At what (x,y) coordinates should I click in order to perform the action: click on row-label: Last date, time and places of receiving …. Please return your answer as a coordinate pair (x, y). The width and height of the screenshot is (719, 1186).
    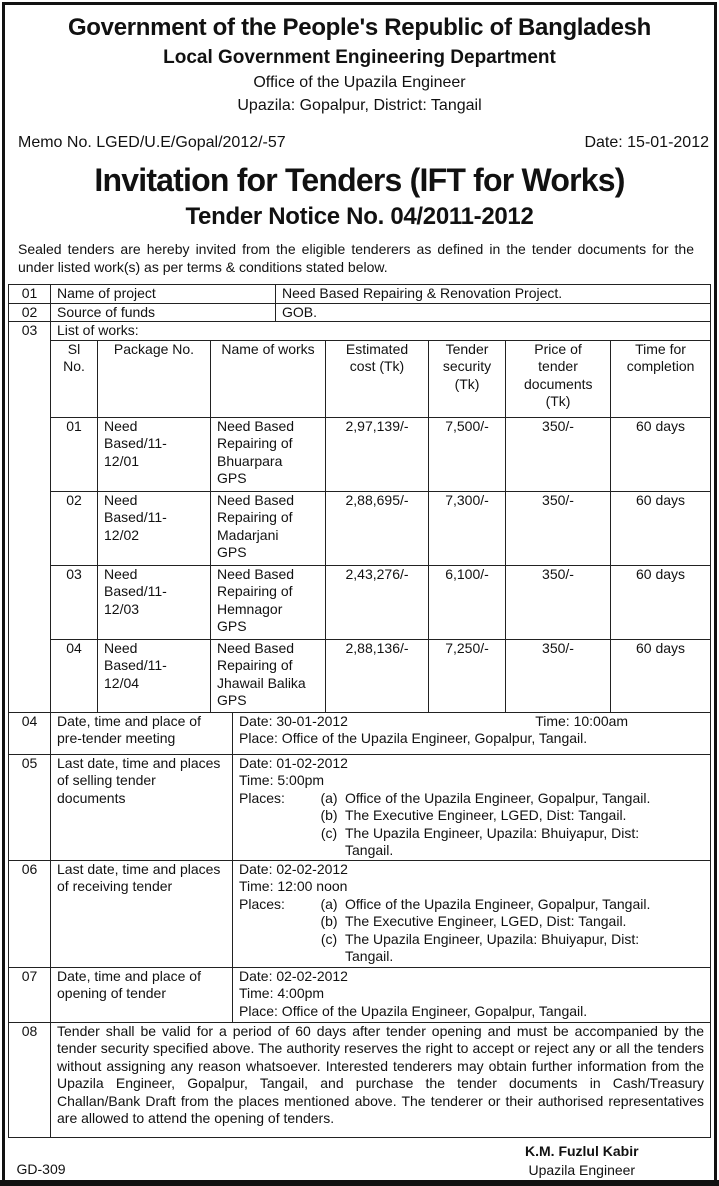
    Looking at the image, I should click on (141, 913).